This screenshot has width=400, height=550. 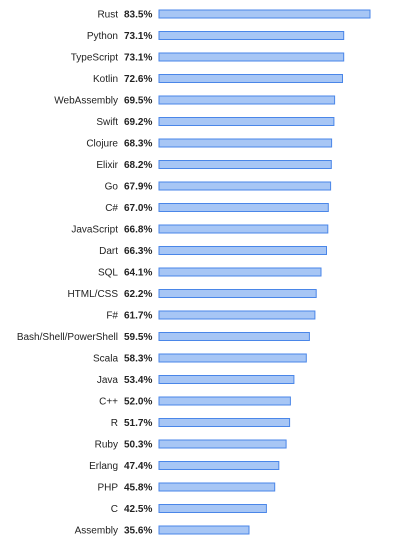 What do you see at coordinates (114, 509) in the screenshot?
I see `category-label: C` at bounding box center [114, 509].